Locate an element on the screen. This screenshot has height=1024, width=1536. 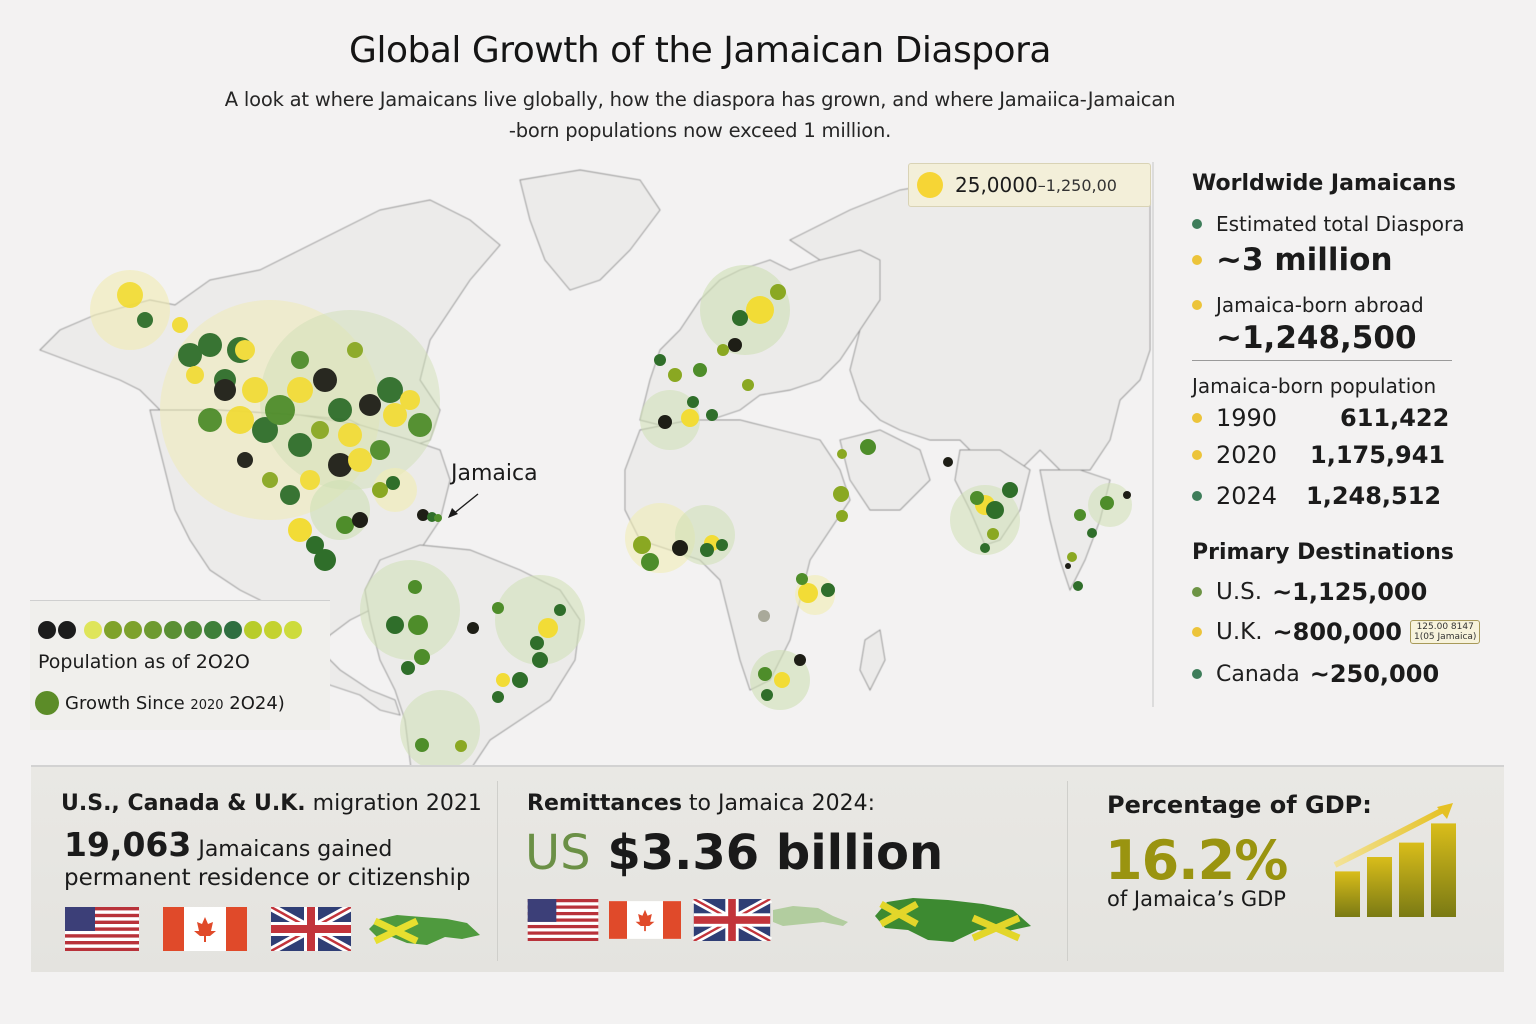
remittances-heading-rest: to Jamaica 2024: is located at coordinates (778, 803).